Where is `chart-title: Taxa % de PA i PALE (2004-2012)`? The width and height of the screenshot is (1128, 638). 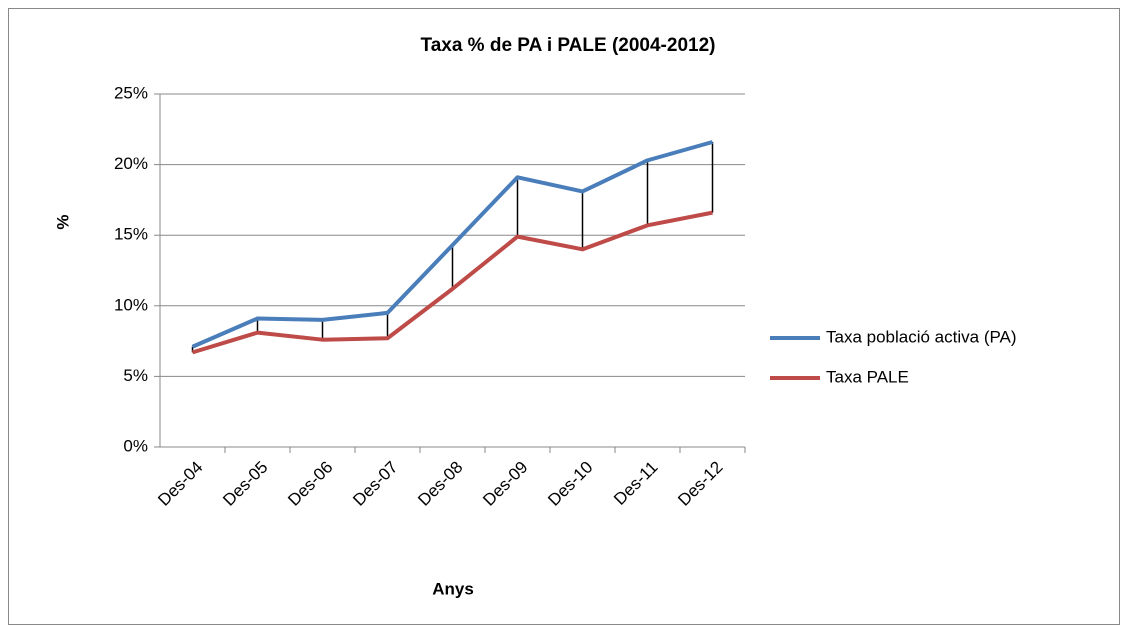 chart-title: Taxa % de PA i PALE (2004-2012) is located at coordinates (568, 45).